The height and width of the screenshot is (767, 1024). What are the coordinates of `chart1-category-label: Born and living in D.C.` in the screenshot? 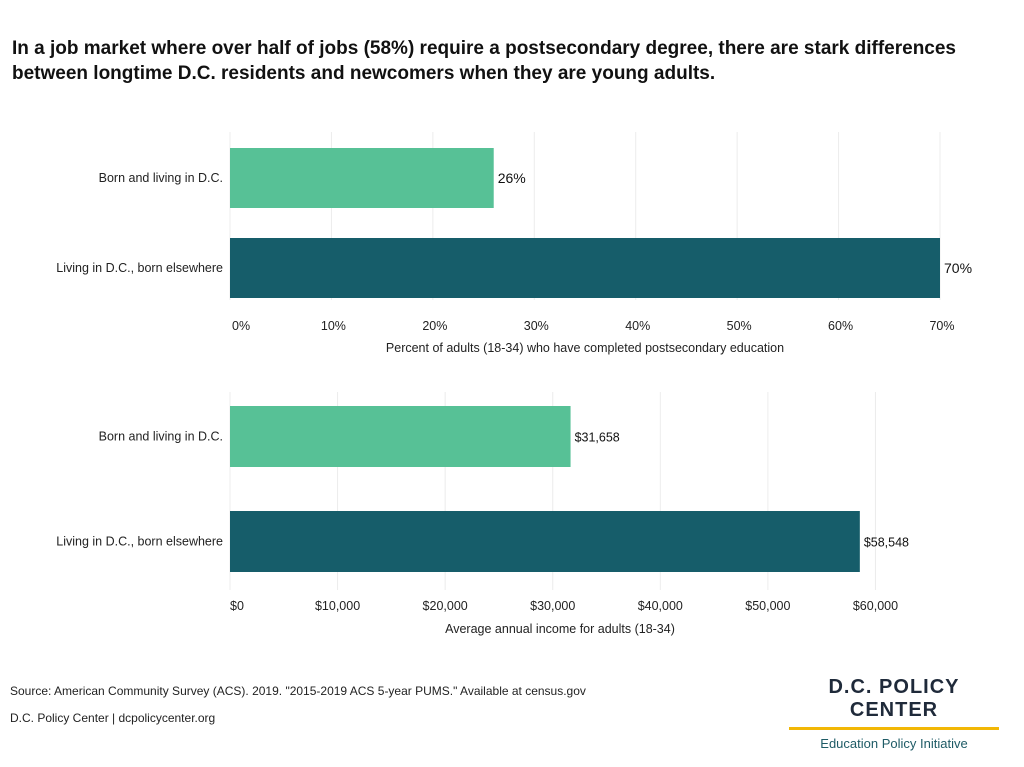 It's located at (161, 178).